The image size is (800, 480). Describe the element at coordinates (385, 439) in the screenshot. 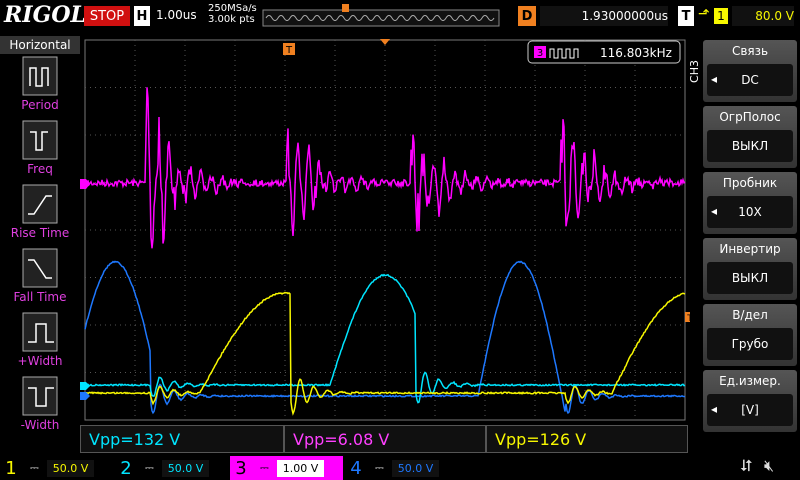

I see `measurement: Vpp=6.08 V` at that location.